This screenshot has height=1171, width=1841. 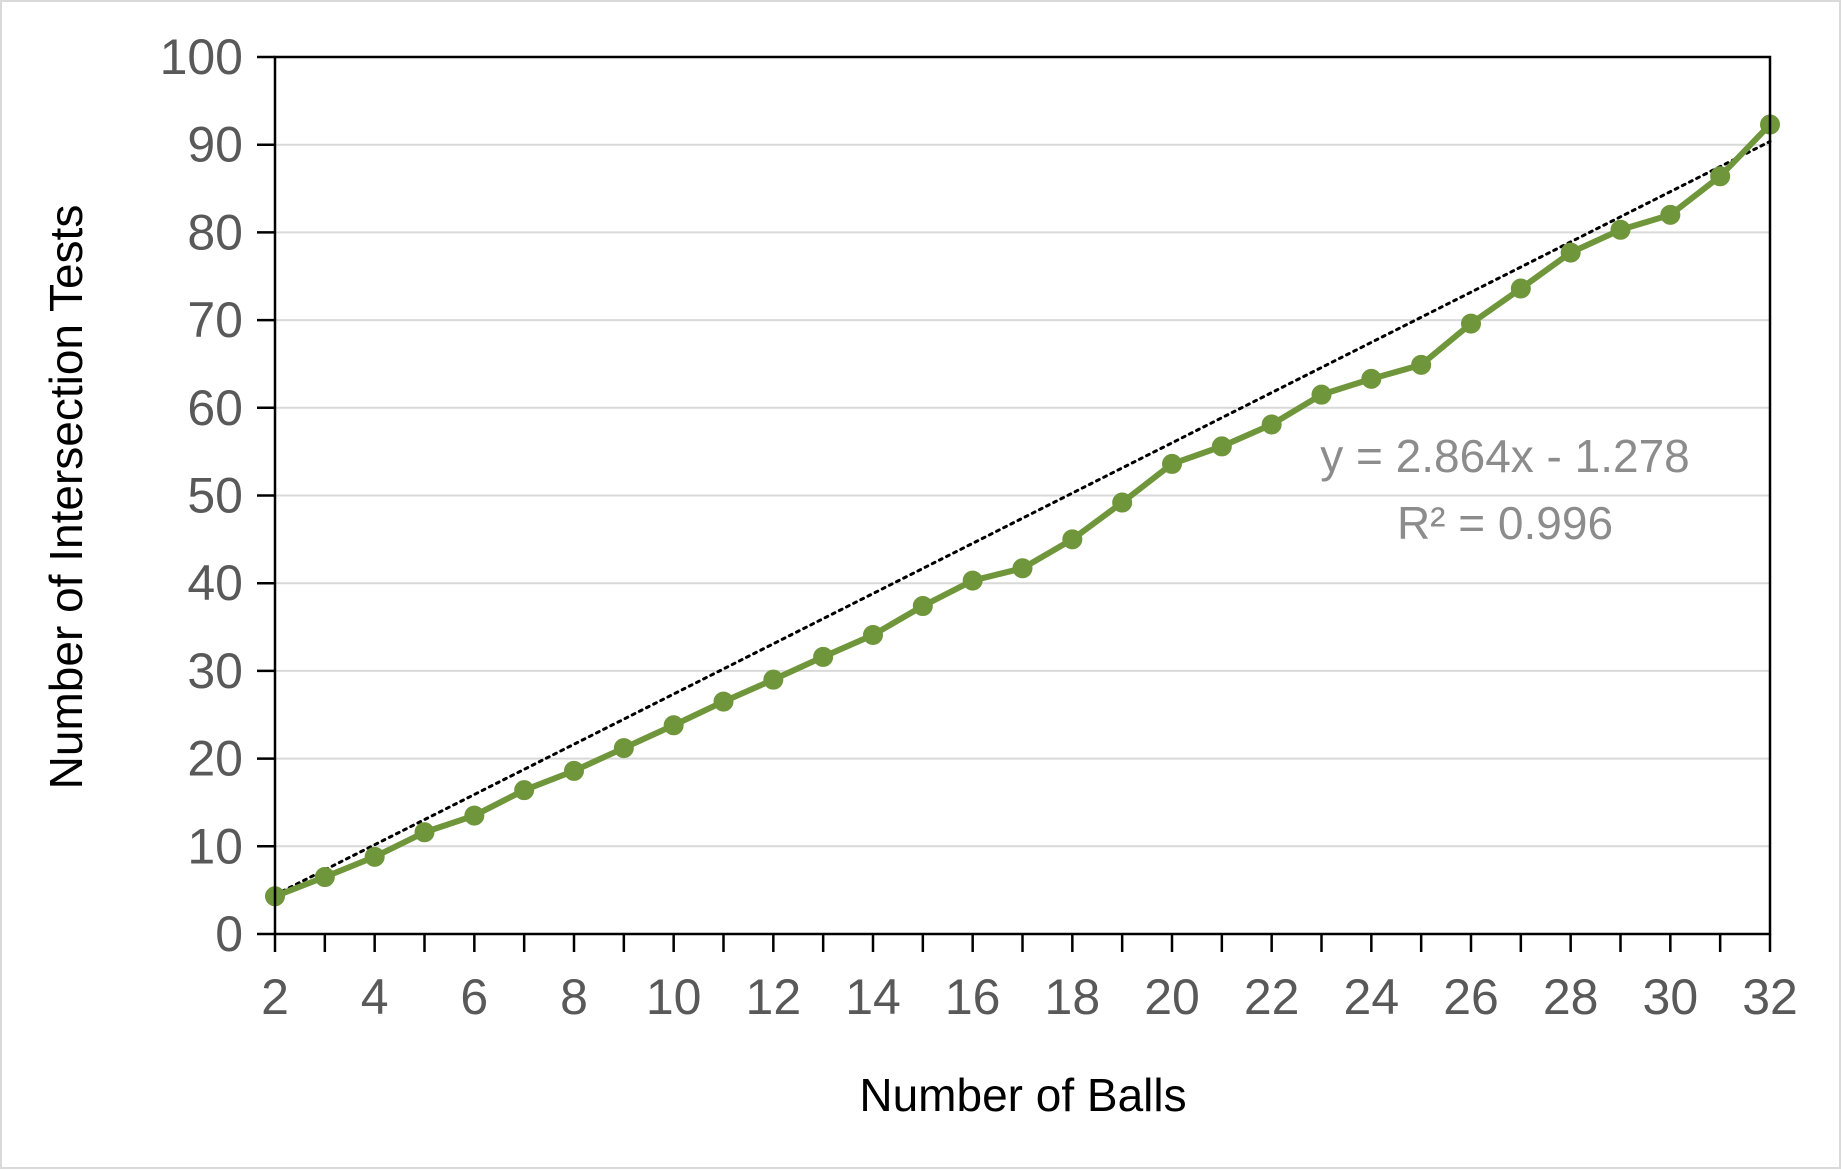 I want to click on x-tick-label: 20, so click(x=1172, y=997).